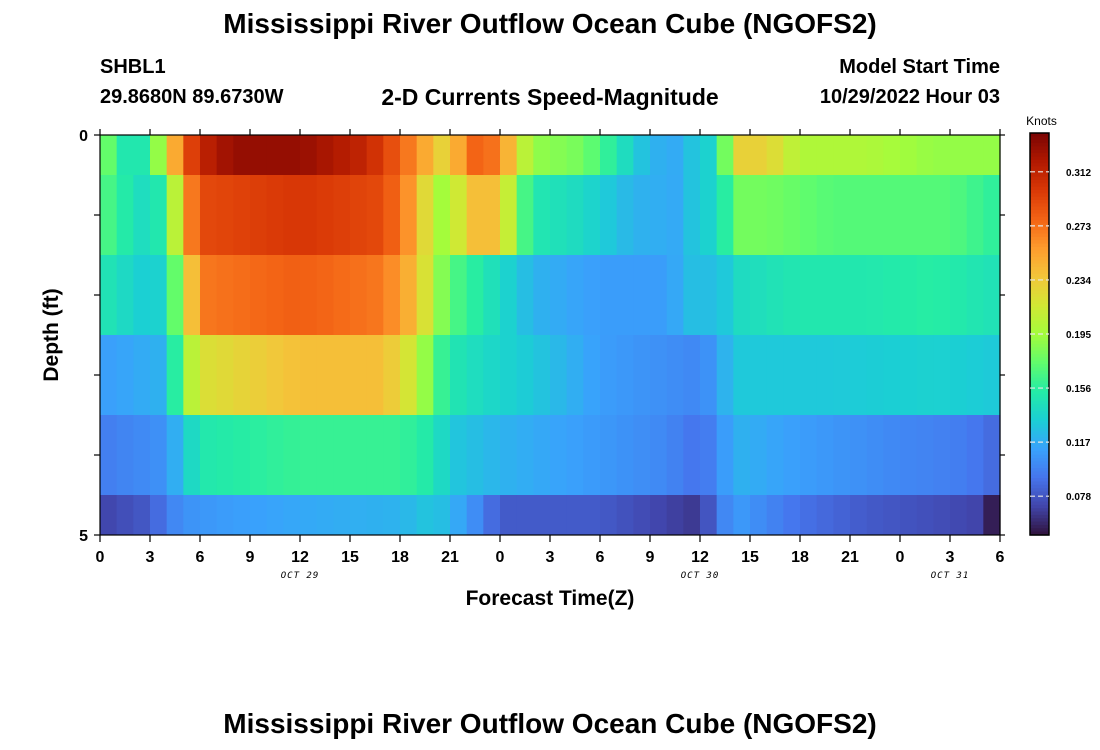 The image size is (1100, 750). Describe the element at coordinates (142, 295) in the screenshot. I see `heatmap-cell-band2-h2` at that location.